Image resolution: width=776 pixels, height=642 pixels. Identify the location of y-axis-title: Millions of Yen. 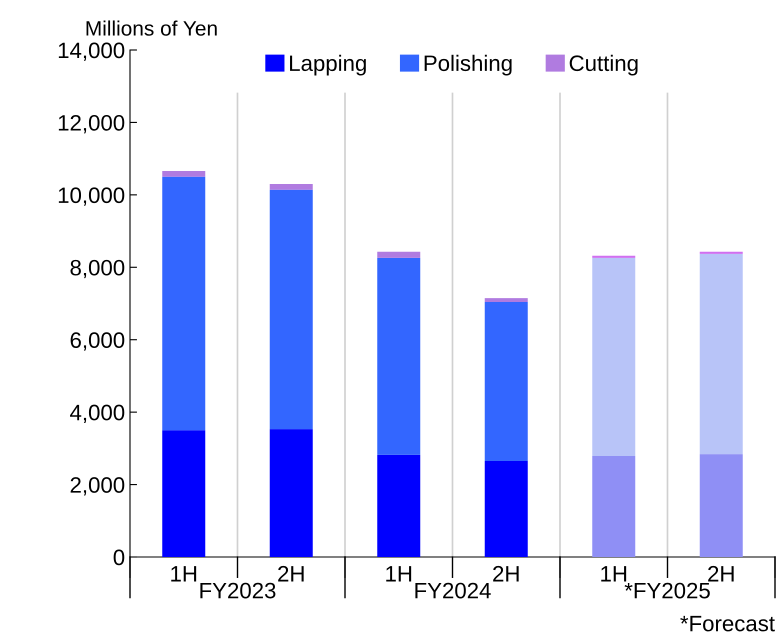
(151, 28).